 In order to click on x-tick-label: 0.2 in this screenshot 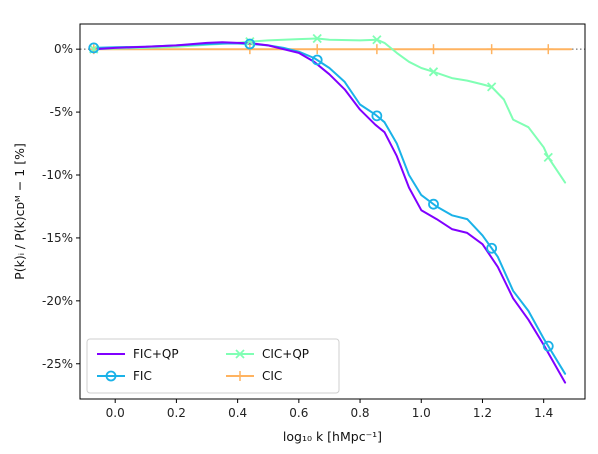, I will do `click(176, 413)`.